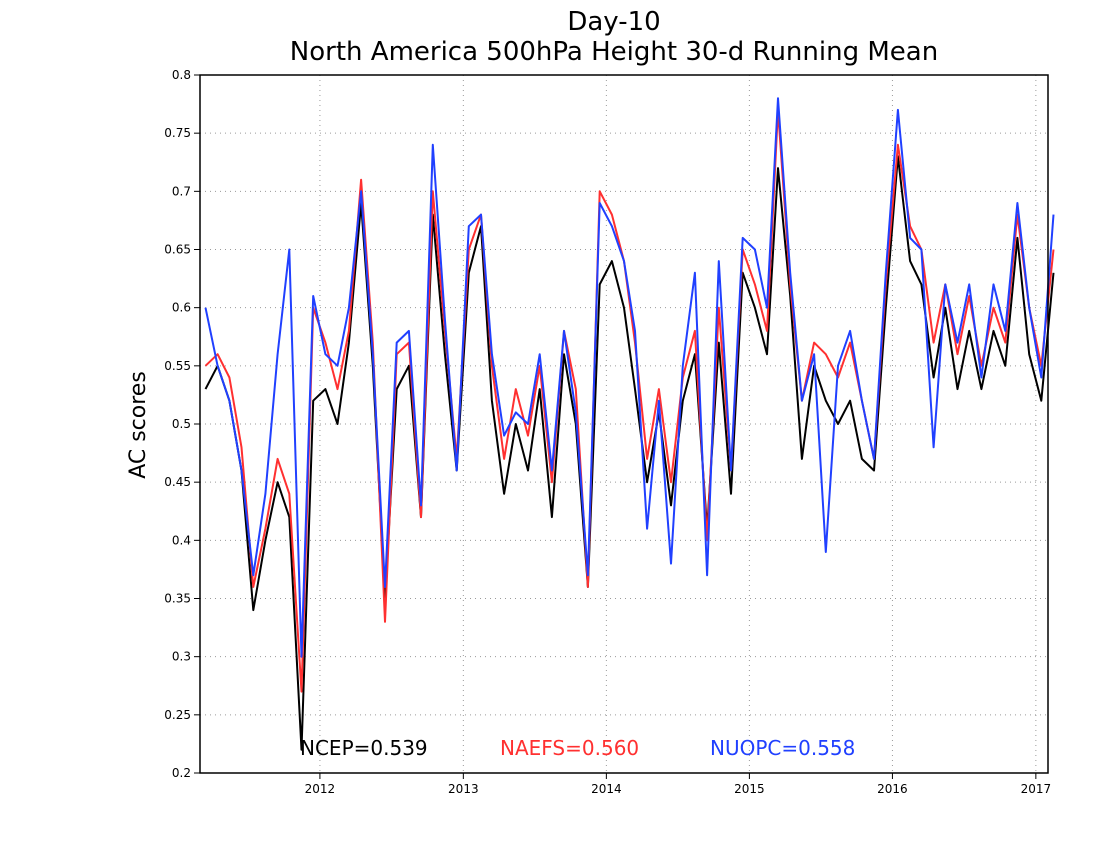 The height and width of the screenshot is (850, 1100). Describe the element at coordinates (569, 748) in the screenshot. I see `legend-naefs: NAEFS=0.560` at that location.